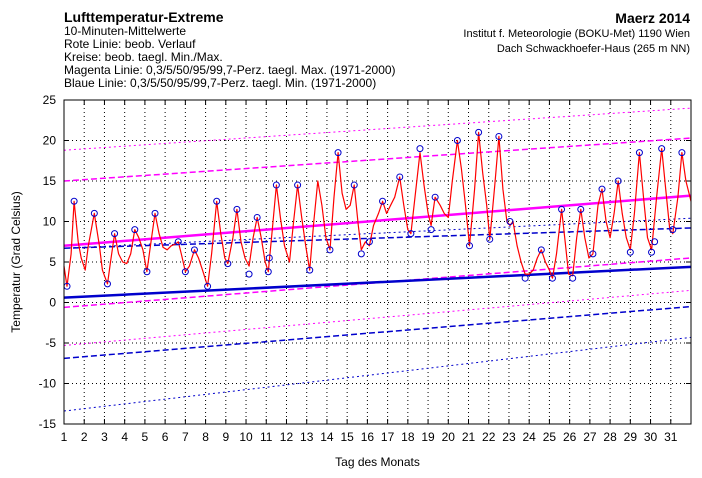 The image size is (702, 478). Describe the element at coordinates (388, 437) in the screenshot. I see `x-tick-label: 17` at that location.